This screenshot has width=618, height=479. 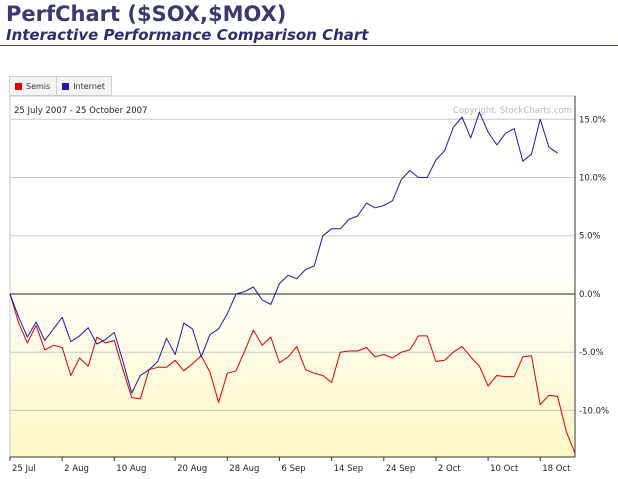 What do you see at coordinates (293, 469) in the screenshot?
I see `x-tick-label: 6 Sep` at bounding box center [293, 469].